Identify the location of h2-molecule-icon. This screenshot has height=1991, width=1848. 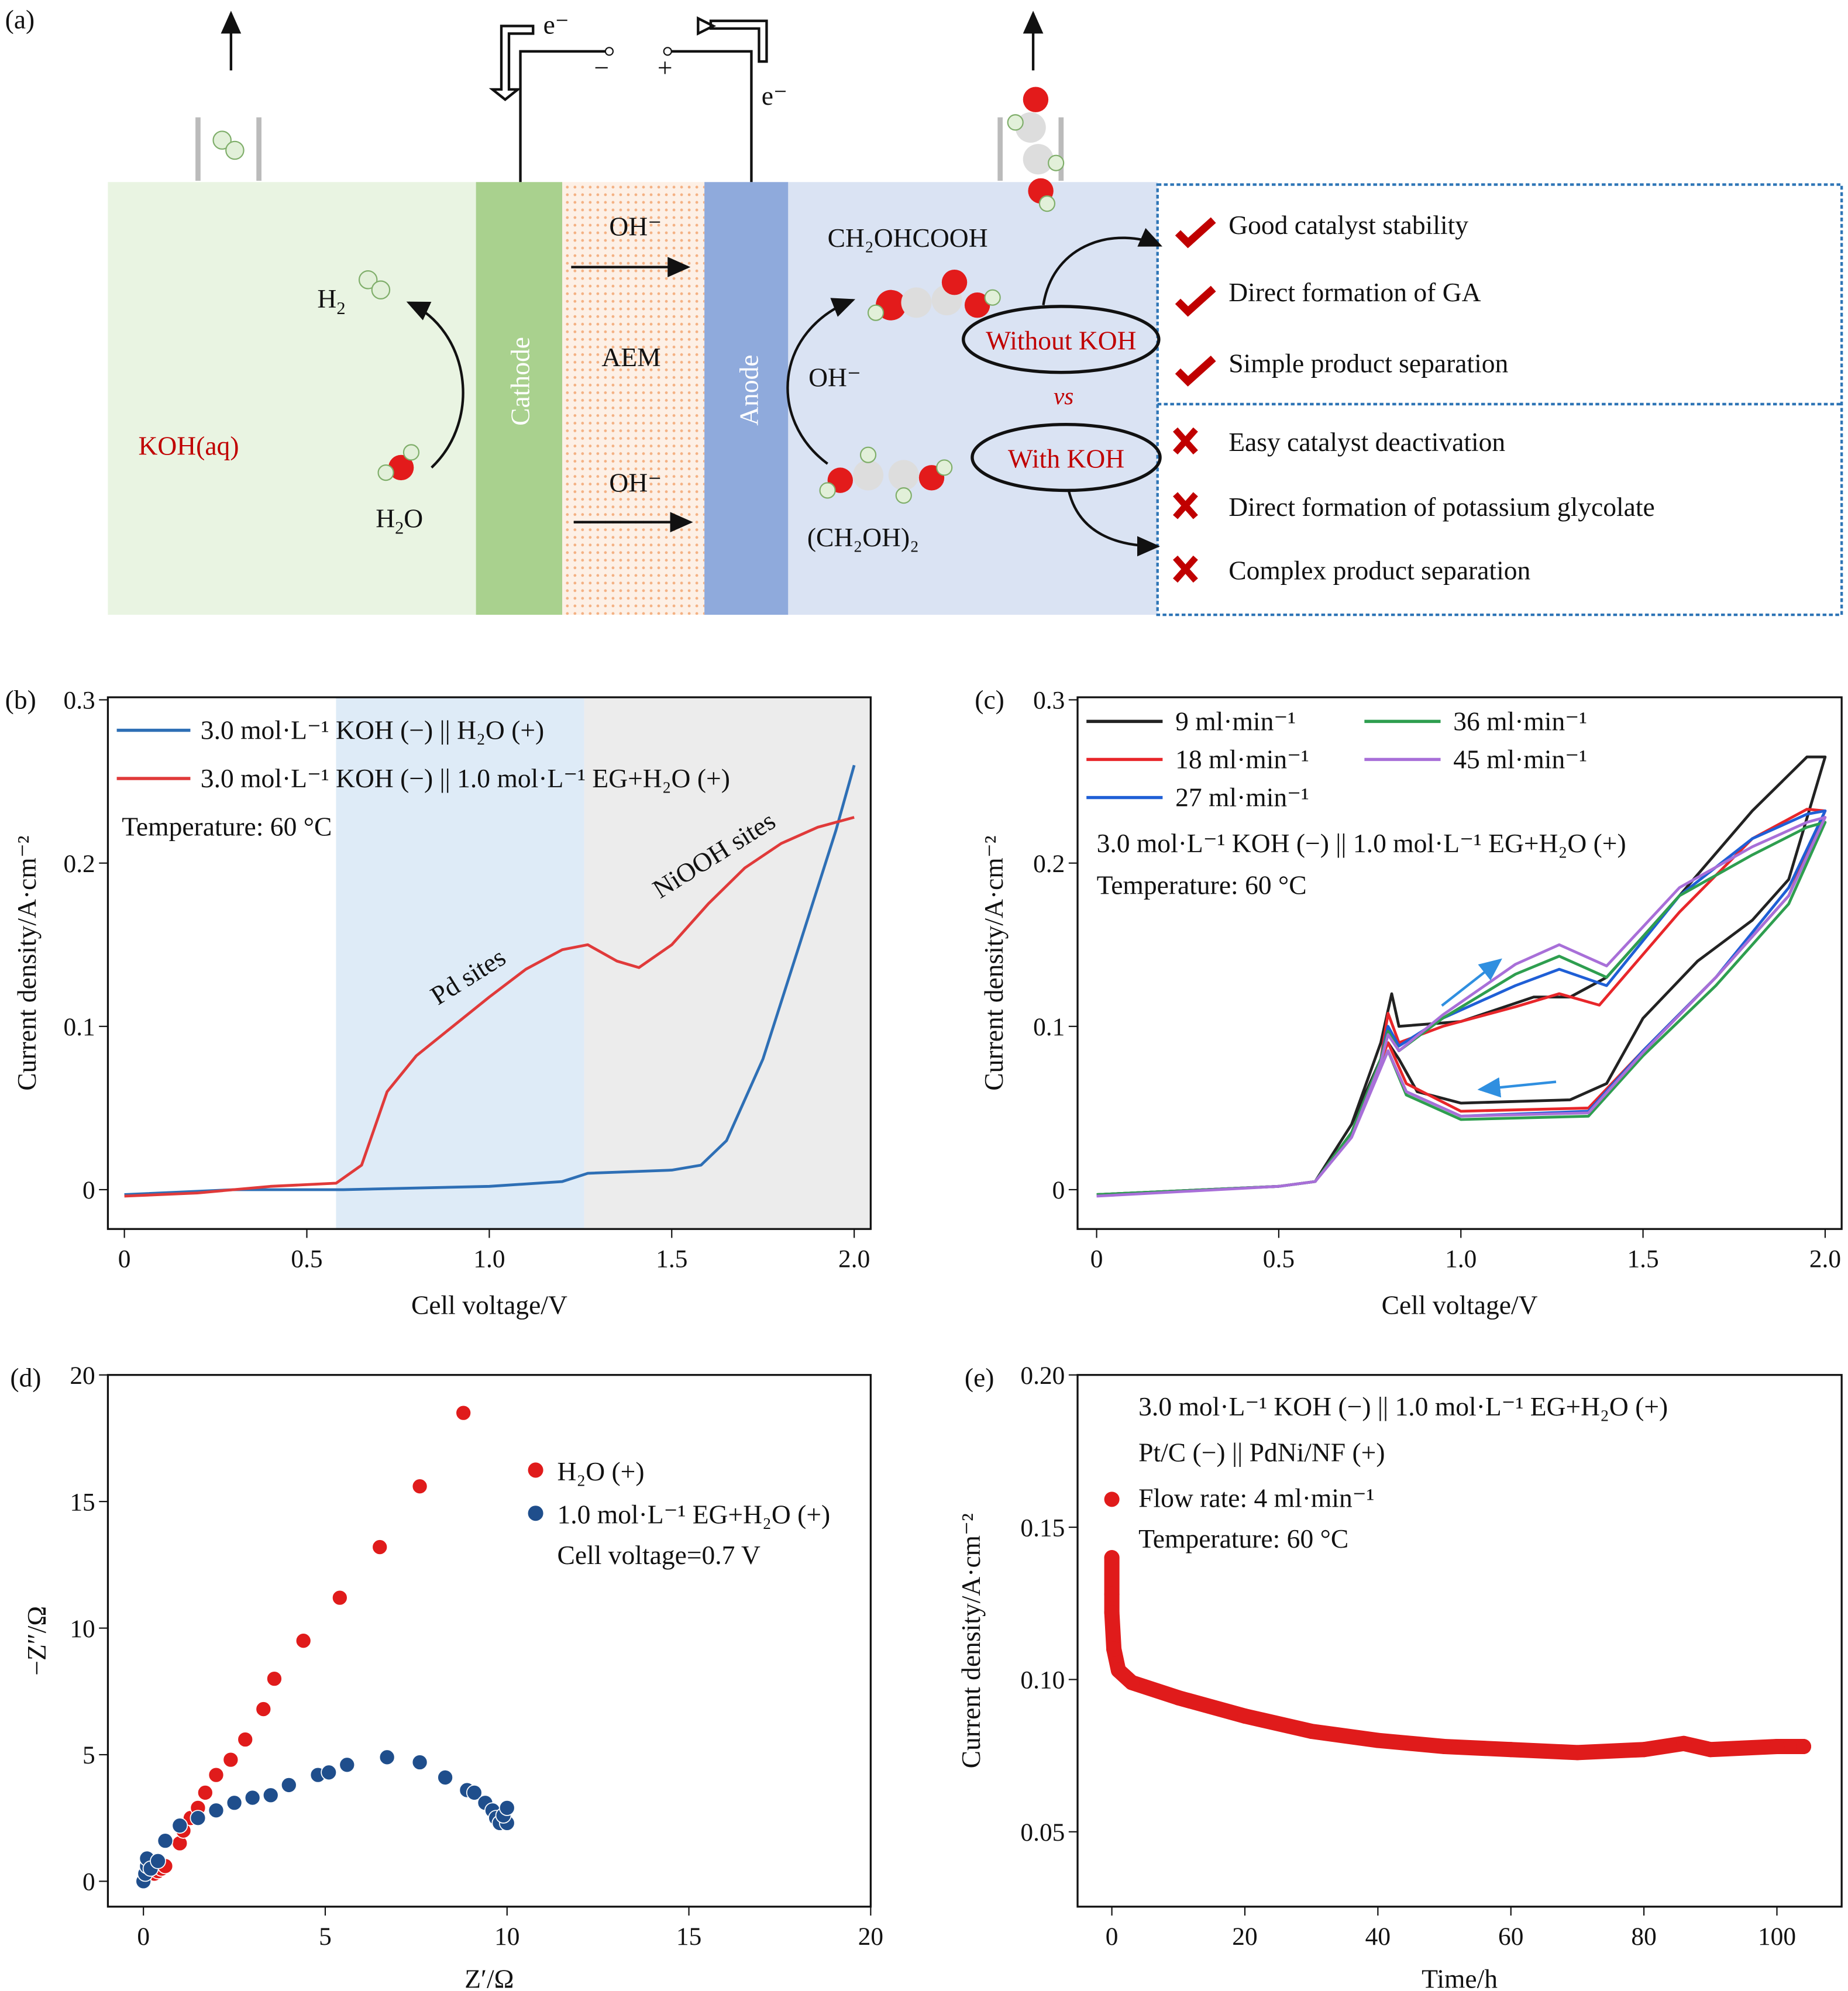
(368, 280).